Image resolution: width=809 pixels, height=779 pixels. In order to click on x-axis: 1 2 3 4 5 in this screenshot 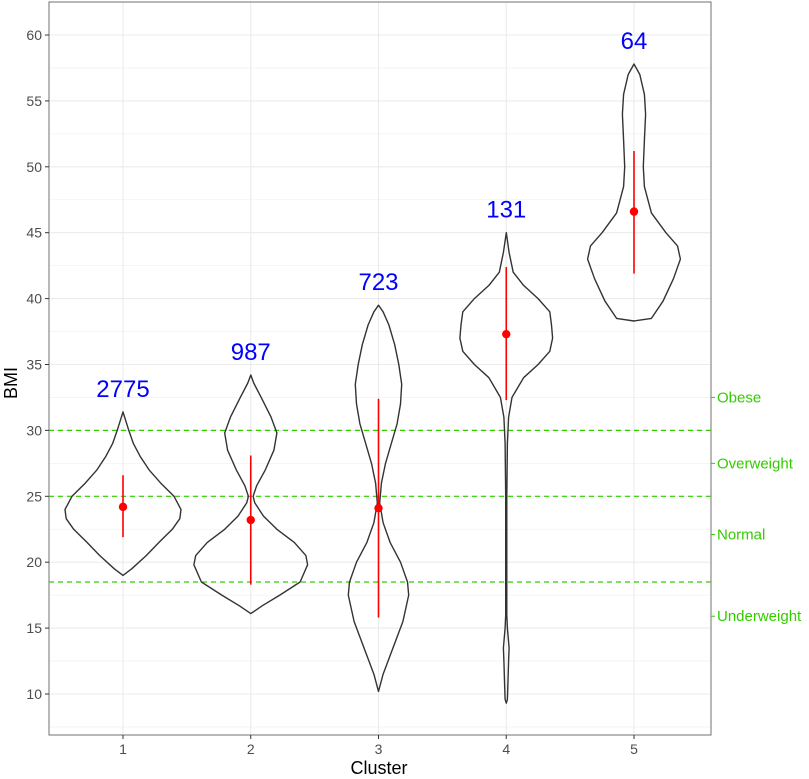, I will do `click(378, 746)`.